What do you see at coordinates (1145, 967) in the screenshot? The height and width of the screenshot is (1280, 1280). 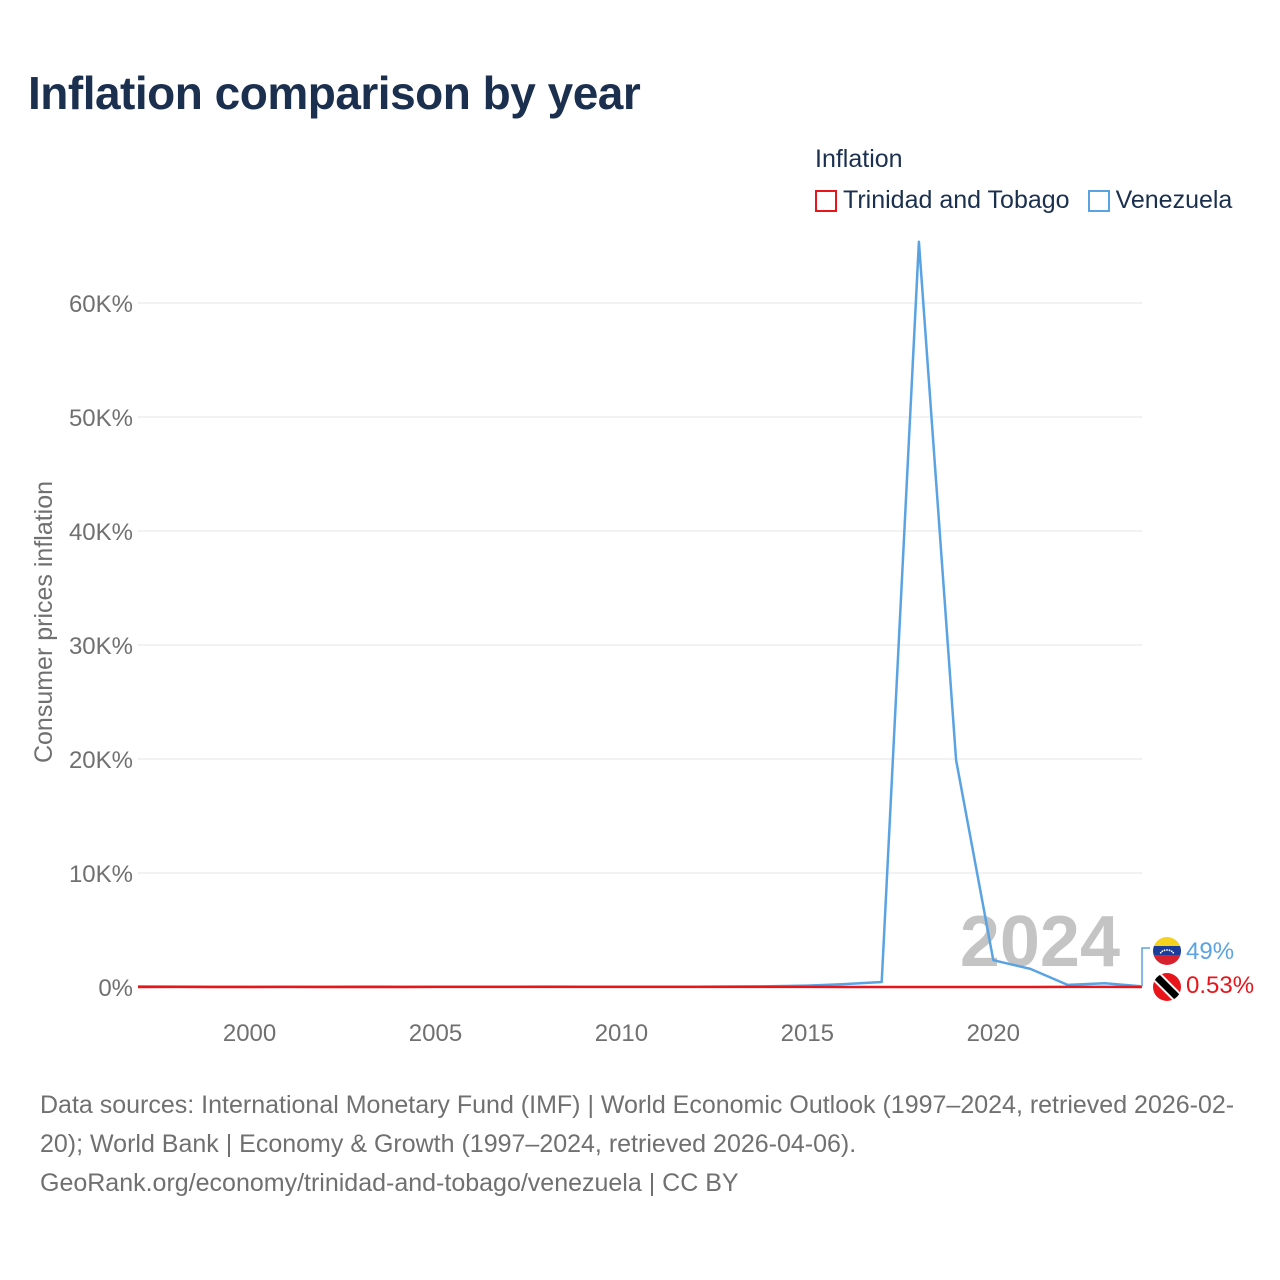 I see `venezuela-leader-line` at bounding box center [1145, 967].